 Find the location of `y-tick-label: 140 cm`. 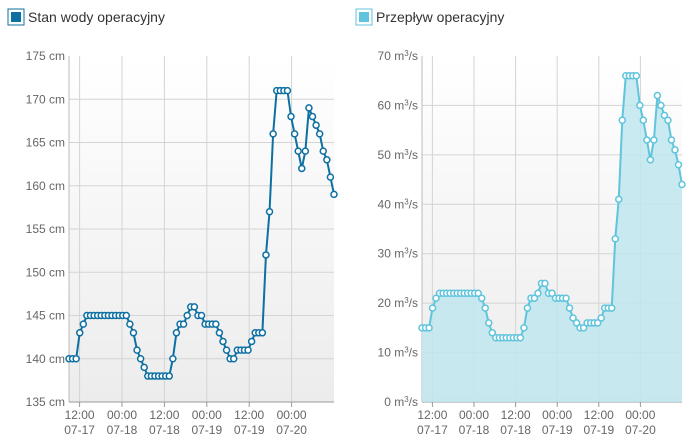

y-tick-label: 140 cm is located at coordinates (45, 359).